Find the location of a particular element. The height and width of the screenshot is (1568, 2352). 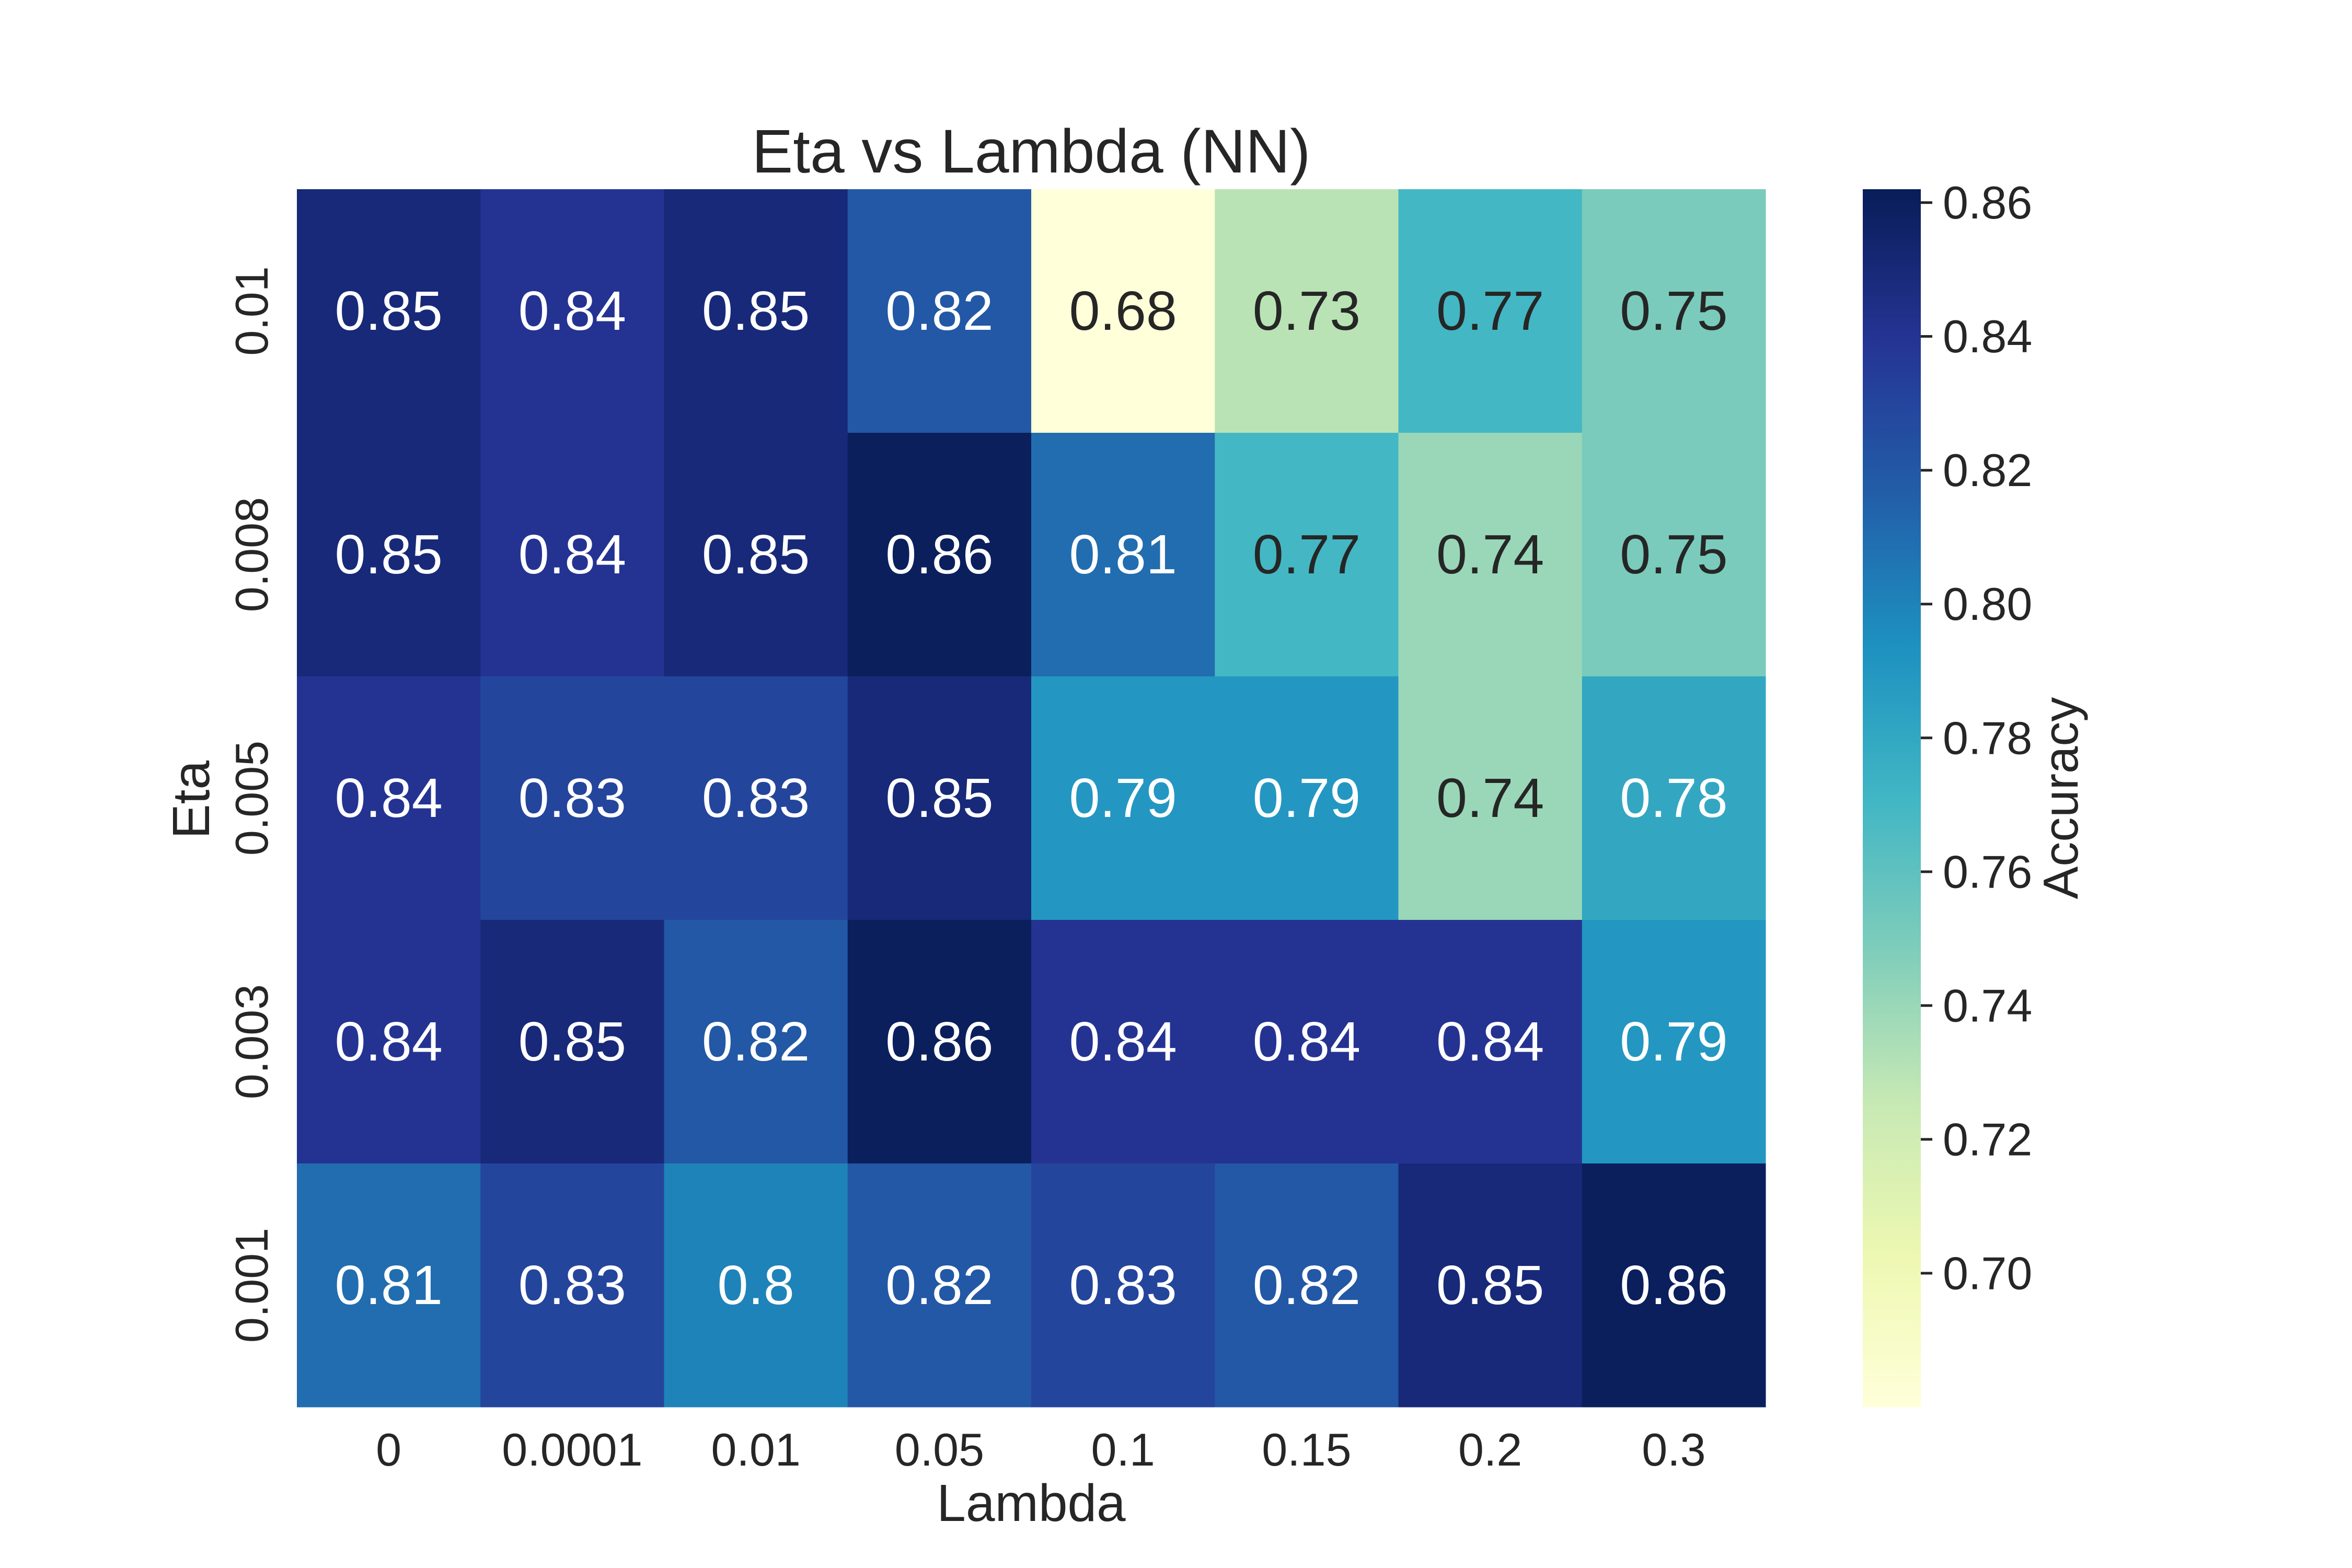

heatmap-cell-label-r1-c2: 0.85 is located at coordinates (756, 554).